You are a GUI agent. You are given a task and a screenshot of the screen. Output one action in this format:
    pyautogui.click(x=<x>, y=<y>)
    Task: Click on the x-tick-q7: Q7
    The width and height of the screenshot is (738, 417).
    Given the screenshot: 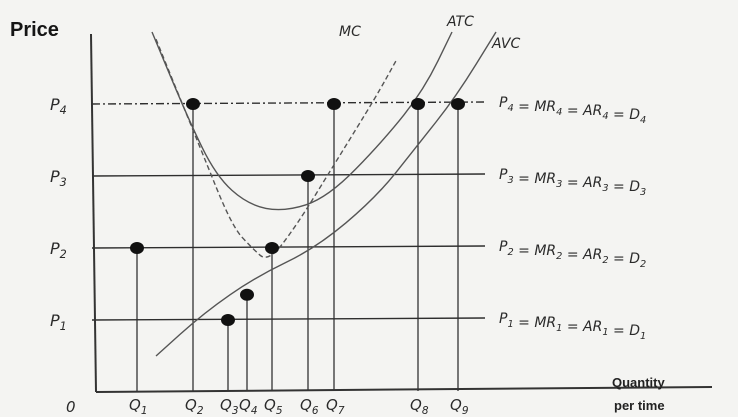 What is the action you would take?
    pyautogui.click(x=335, y=406)
    